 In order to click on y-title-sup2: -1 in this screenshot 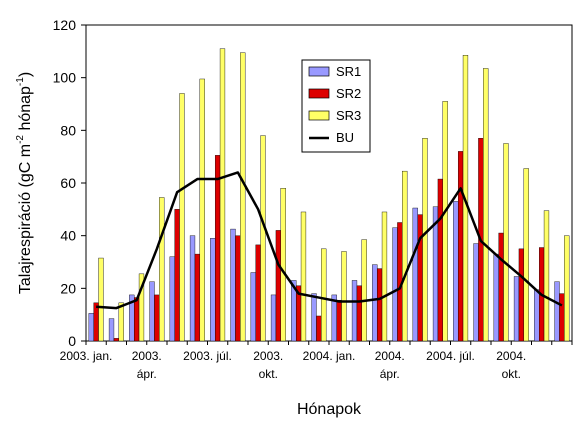, I will do `click(20, 81)`.